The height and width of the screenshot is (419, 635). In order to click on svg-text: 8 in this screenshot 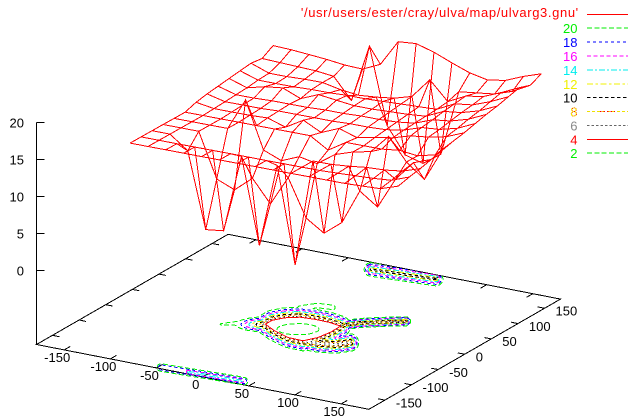, I will do `click(573, 112)`.